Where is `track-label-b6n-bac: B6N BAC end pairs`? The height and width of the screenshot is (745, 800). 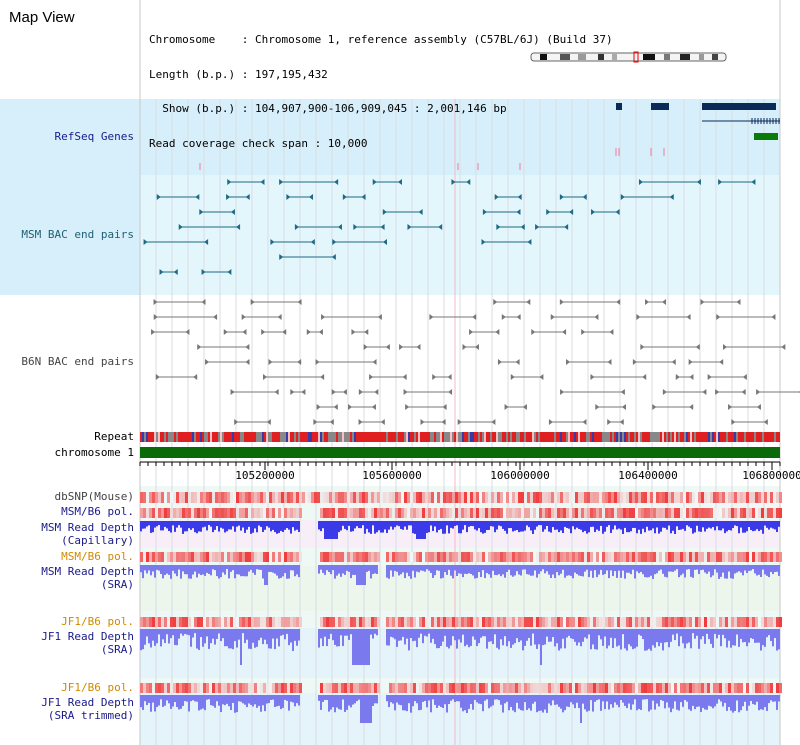 track-label-b6n-bac: B6N BAC end pairs is located at coordinates (77, 361).